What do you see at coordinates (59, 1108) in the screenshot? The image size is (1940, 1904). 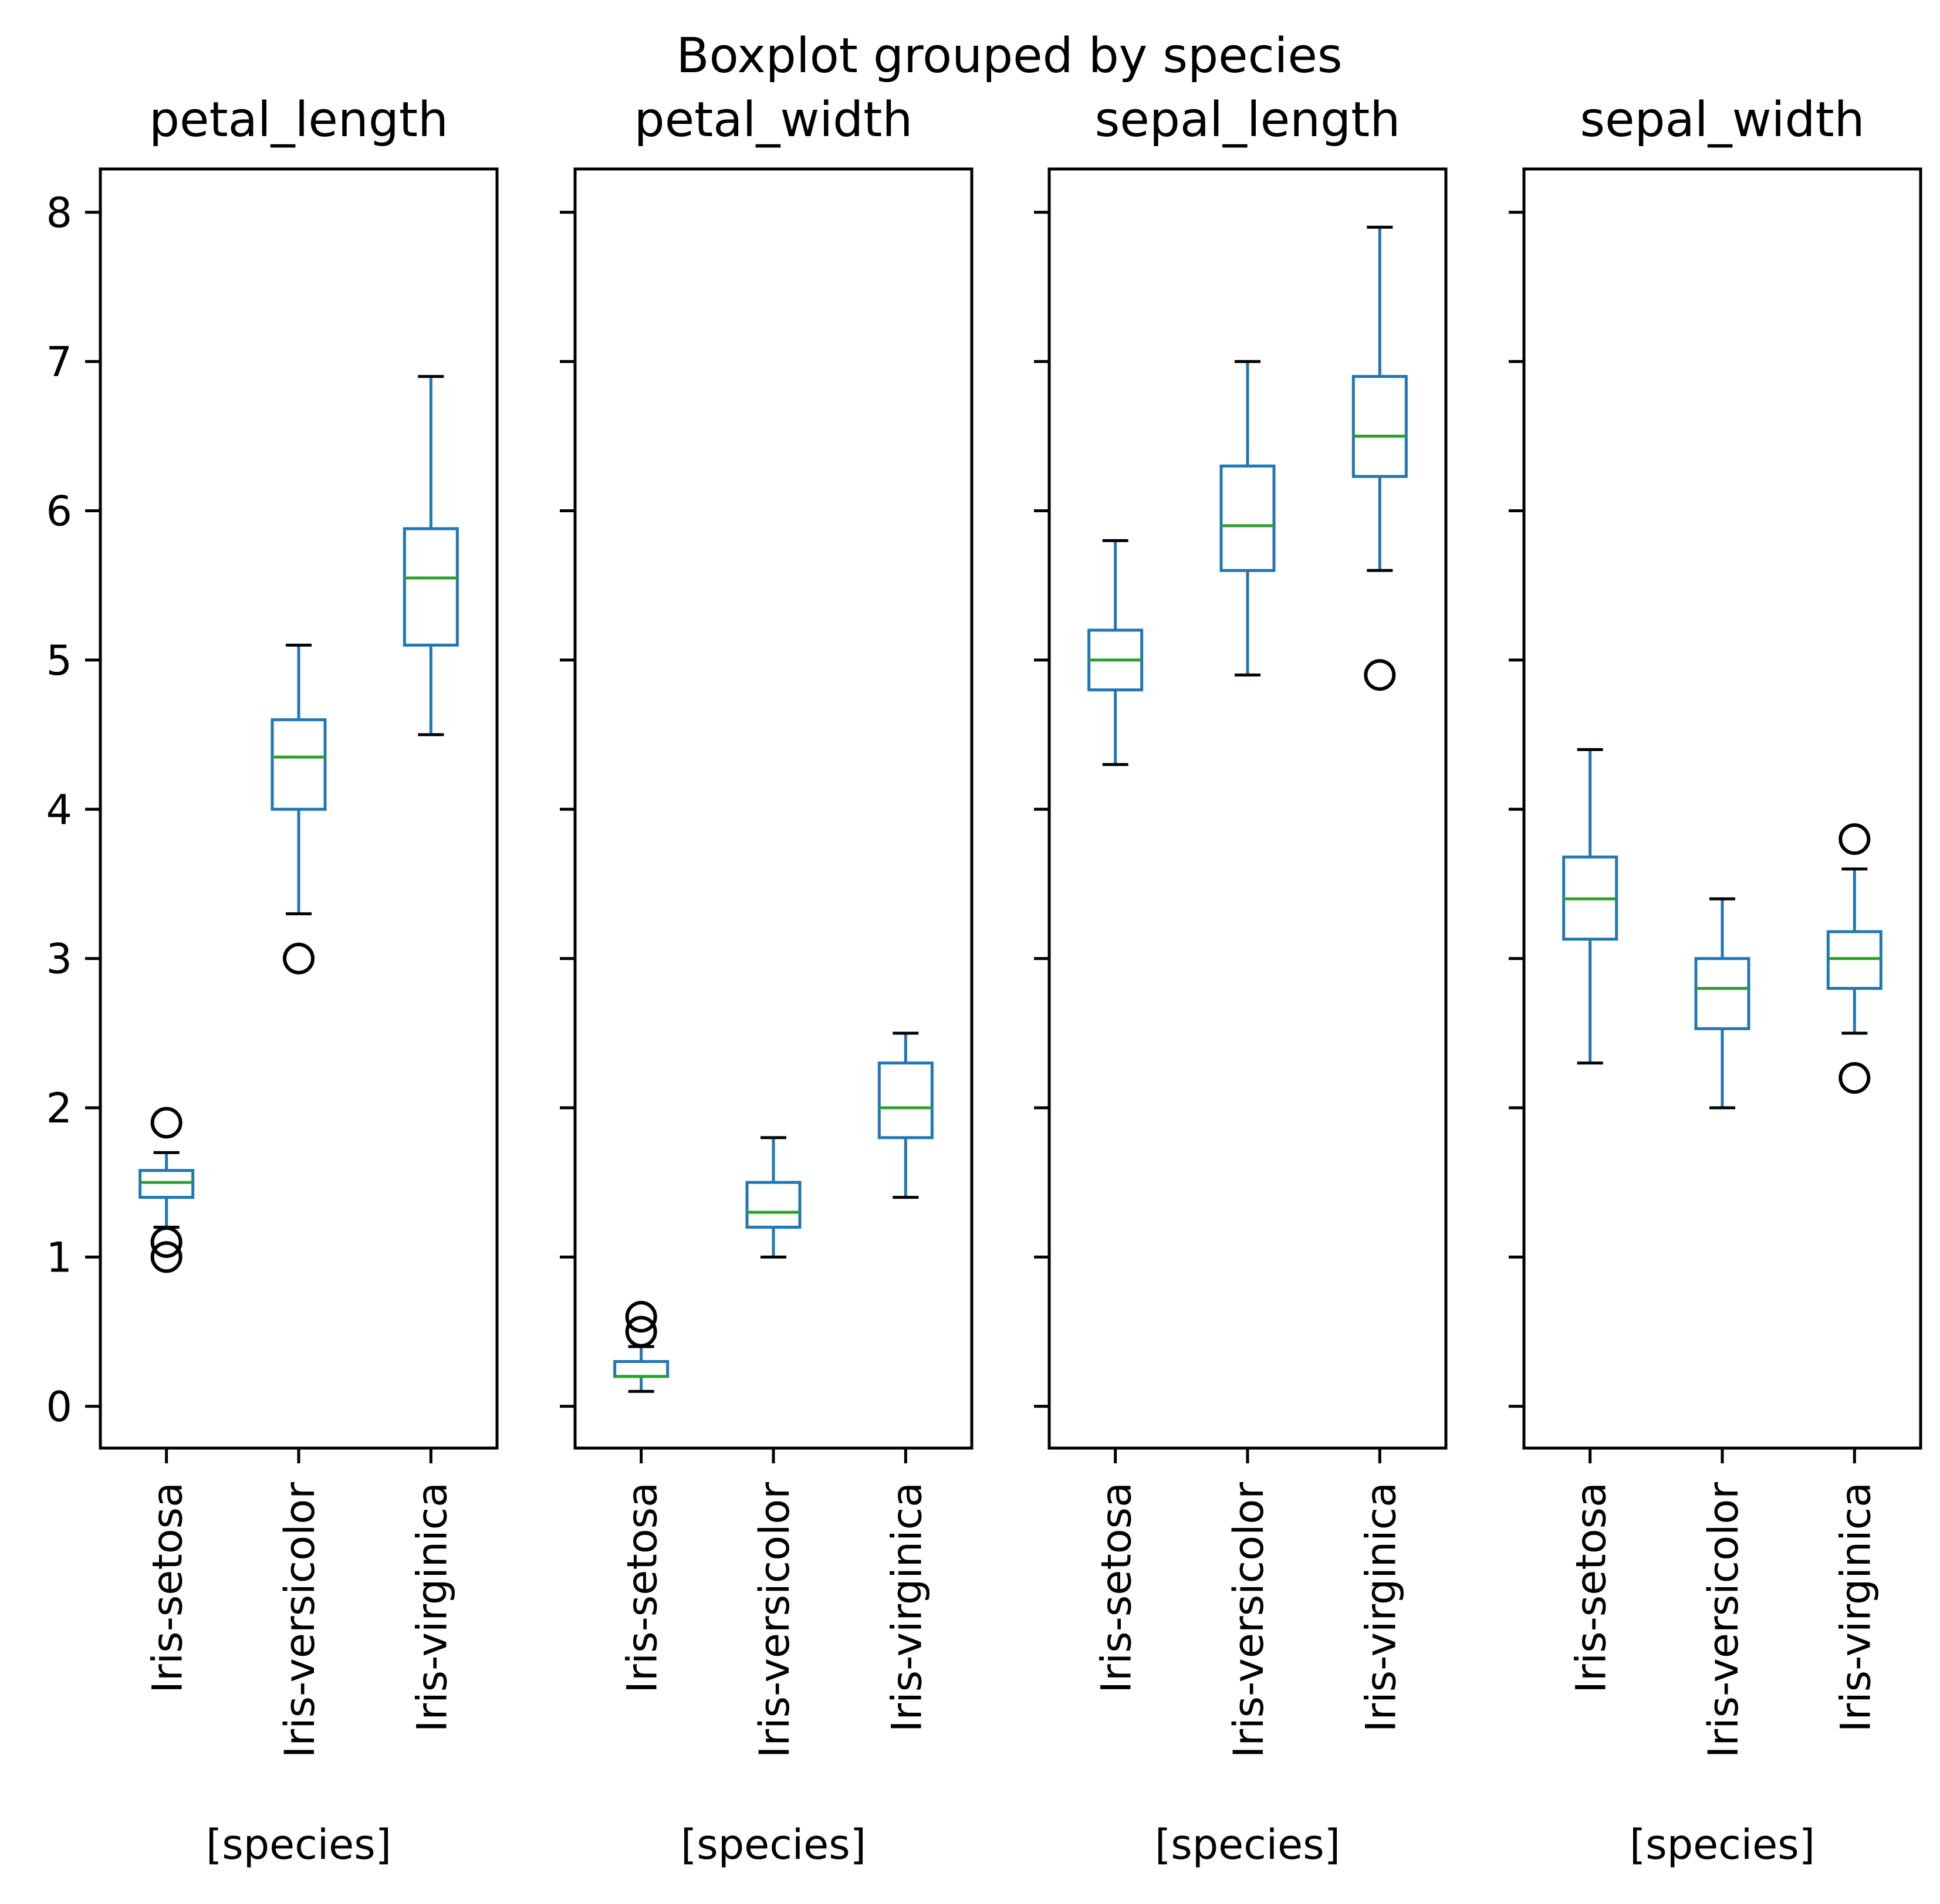 I see `y-tick-label: 2` at bounding box center [59, 1108].